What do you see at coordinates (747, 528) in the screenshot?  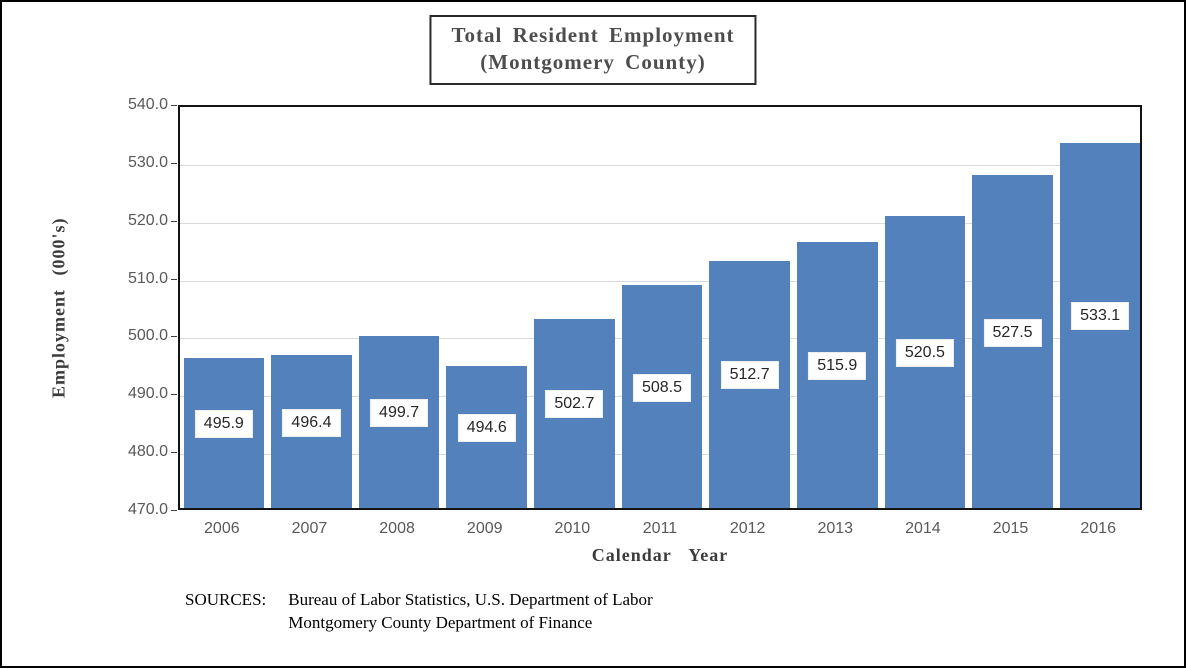 I see `x-tick-label: 2012` at bounding box center [747, 528].